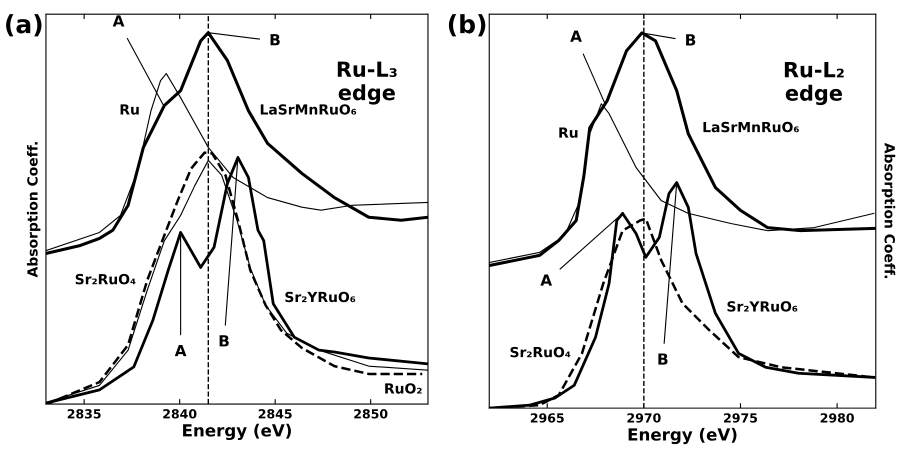  I want to click on x-tick-label: 2970, so click(644, 418).